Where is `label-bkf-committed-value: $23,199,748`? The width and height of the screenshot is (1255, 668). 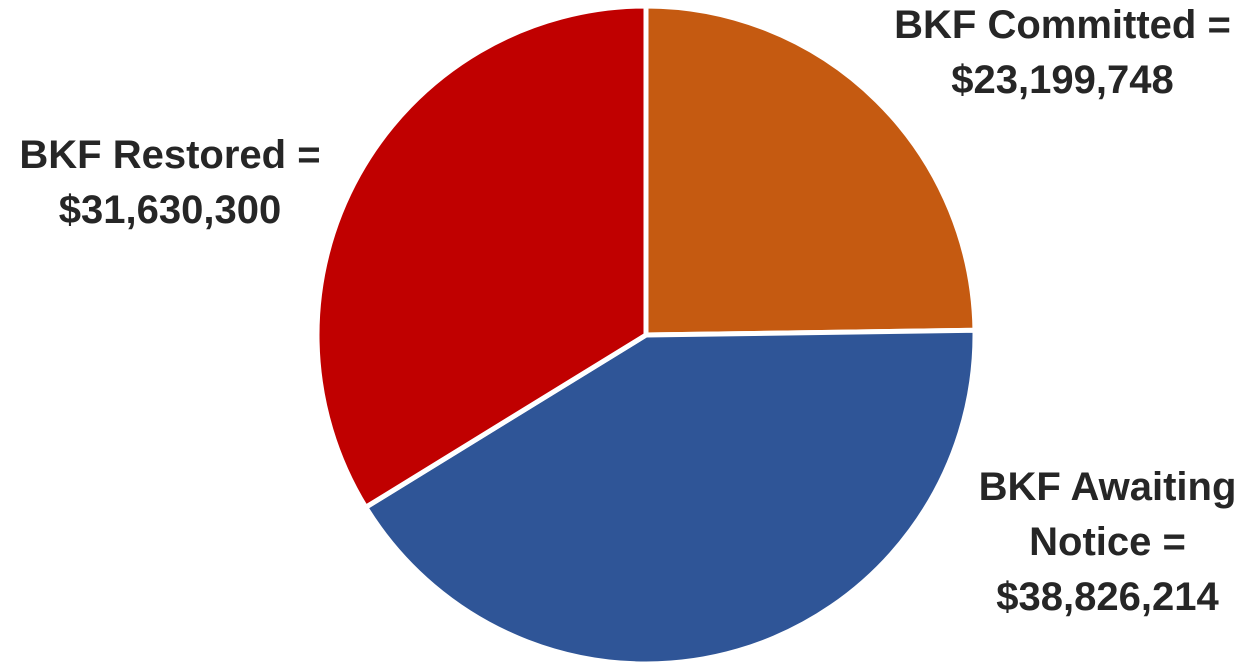
label-bkf-committed-value: $23,199,748 is located at coordinates (1062, 80).